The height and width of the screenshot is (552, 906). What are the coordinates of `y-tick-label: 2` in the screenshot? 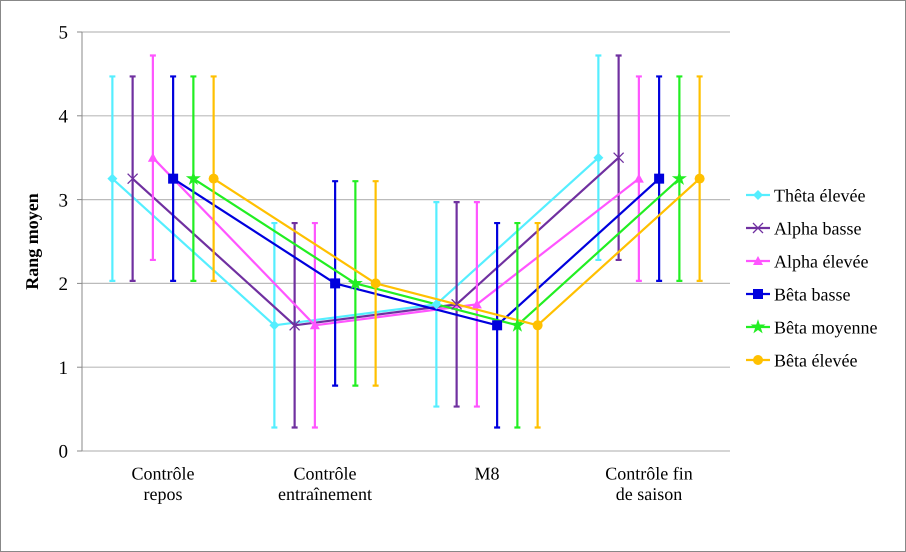 It's located at (63, 285).